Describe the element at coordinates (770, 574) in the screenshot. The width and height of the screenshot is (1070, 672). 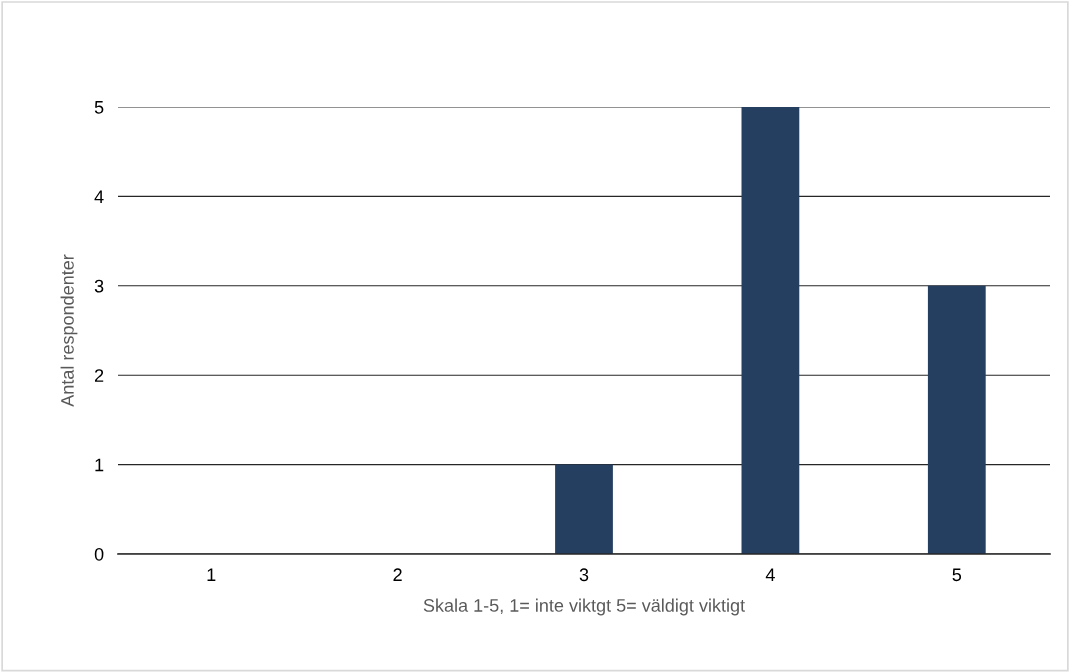
I see `x-tick-label: 4` at that location.